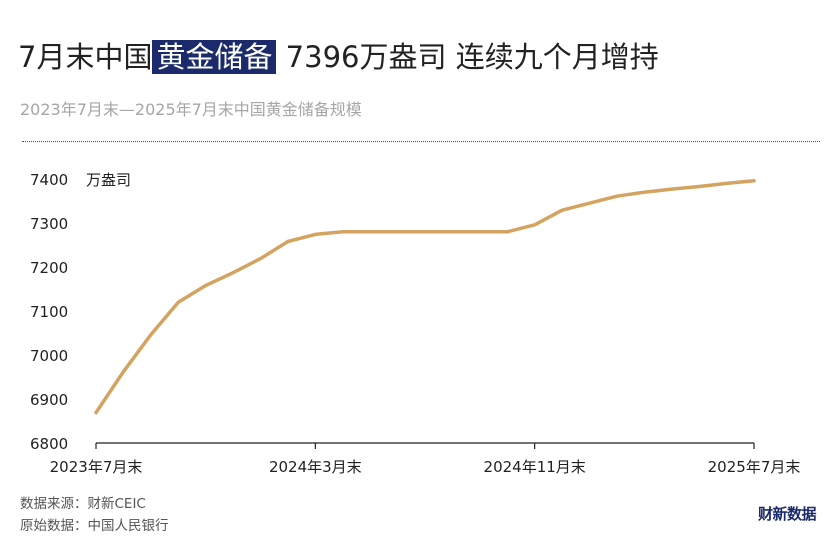 This screenshot has height=560, width=840. I want to click on y-unit-label: 万盎司, so click(108, 180).